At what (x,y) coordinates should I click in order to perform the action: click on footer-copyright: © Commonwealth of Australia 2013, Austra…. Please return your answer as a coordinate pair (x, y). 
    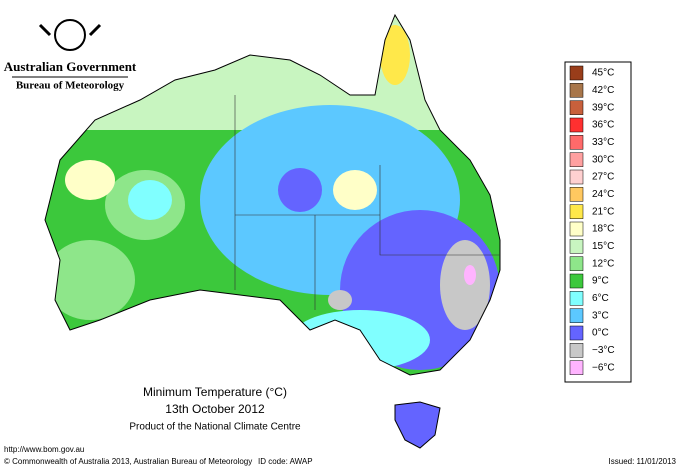
    Looking at the image, I should click on (128, 461).